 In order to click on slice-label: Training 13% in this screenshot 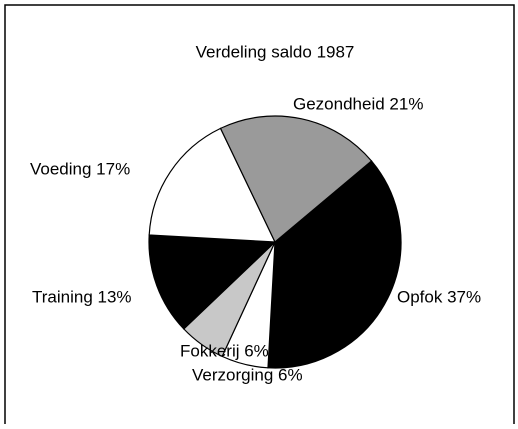, I will do `click(82, 296)`.